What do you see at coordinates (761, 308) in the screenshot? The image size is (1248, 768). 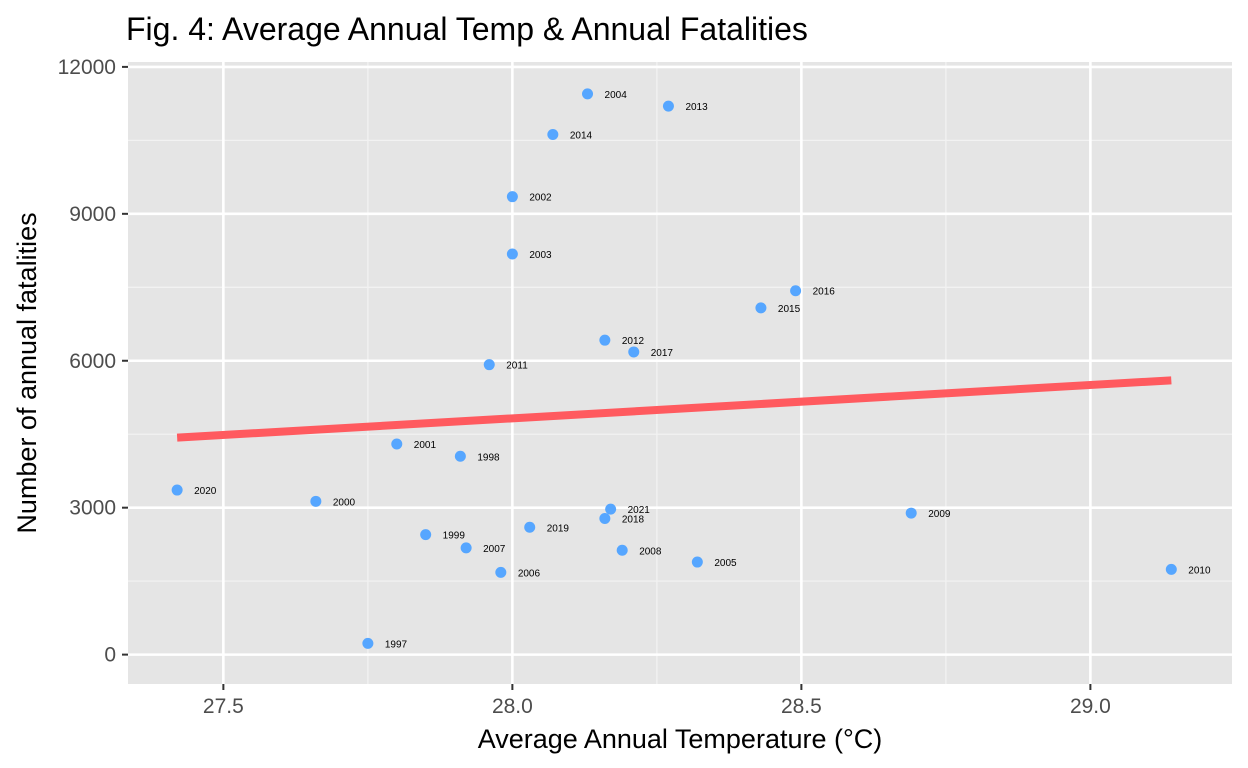 I see `data-point-2015` at bounding box center [761, 308].